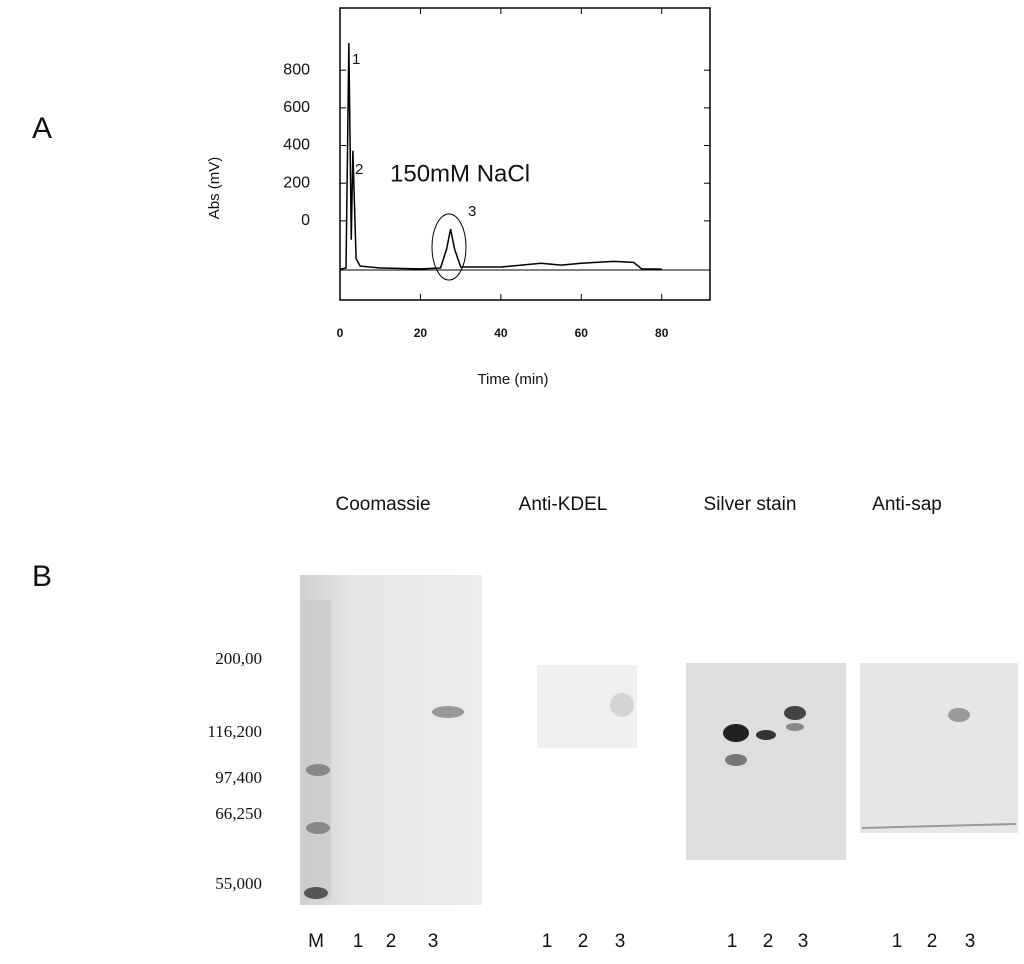 The image size is (1024, 964). I want to click on gel-header: Silver stain, so click(750, 504).